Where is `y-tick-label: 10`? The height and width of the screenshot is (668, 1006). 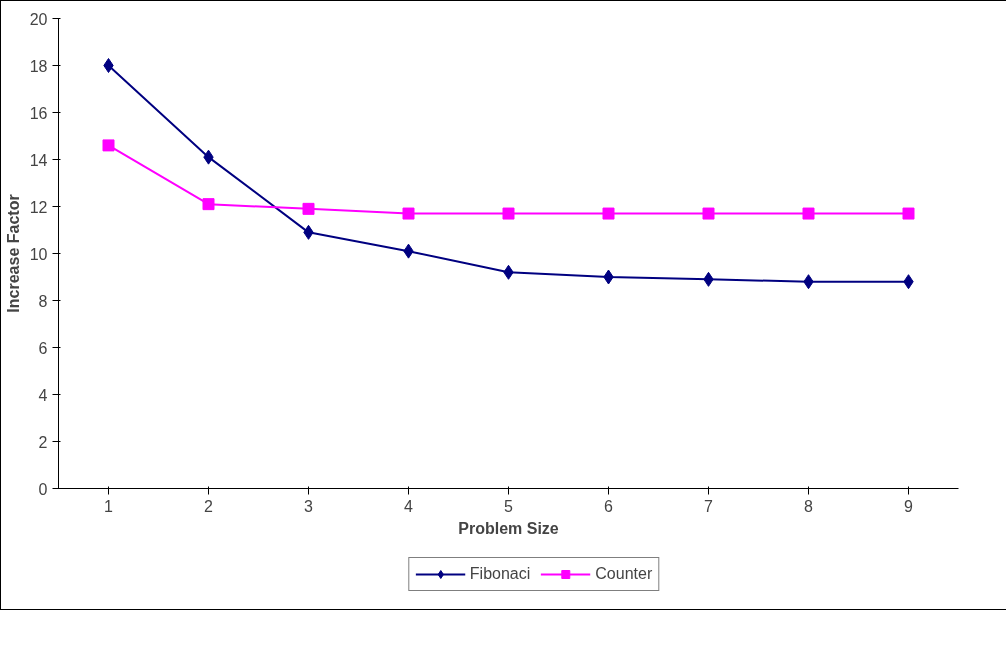
y-tick-label: 10 is located at coordinates (38, 254).